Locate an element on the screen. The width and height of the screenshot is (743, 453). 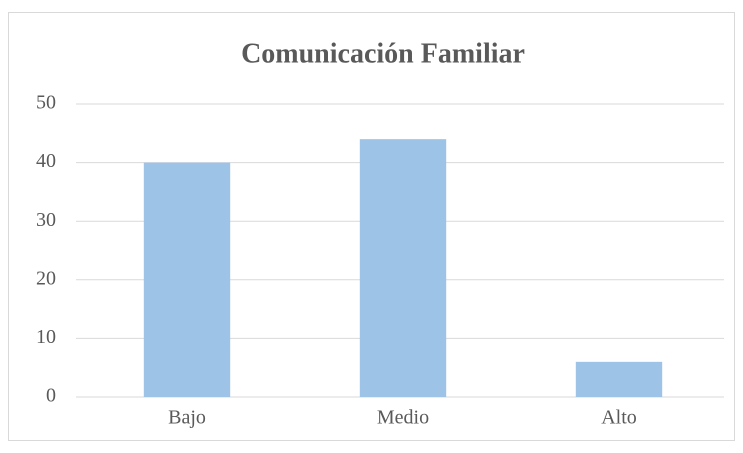
y-tick-label: 10 is located at coordinates (46, 337).